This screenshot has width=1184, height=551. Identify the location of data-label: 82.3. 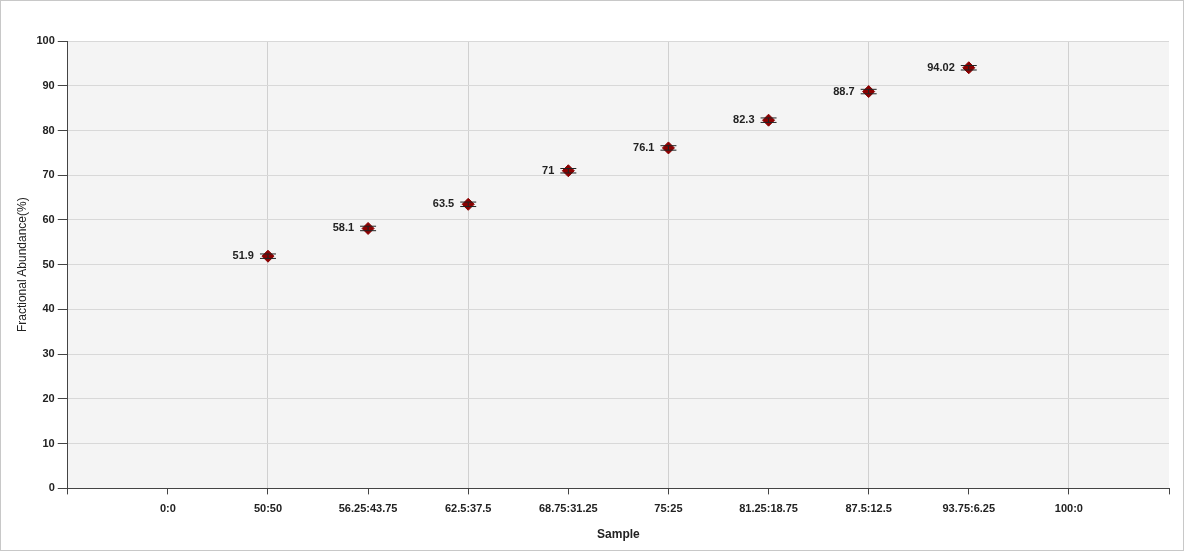
(744, 119).